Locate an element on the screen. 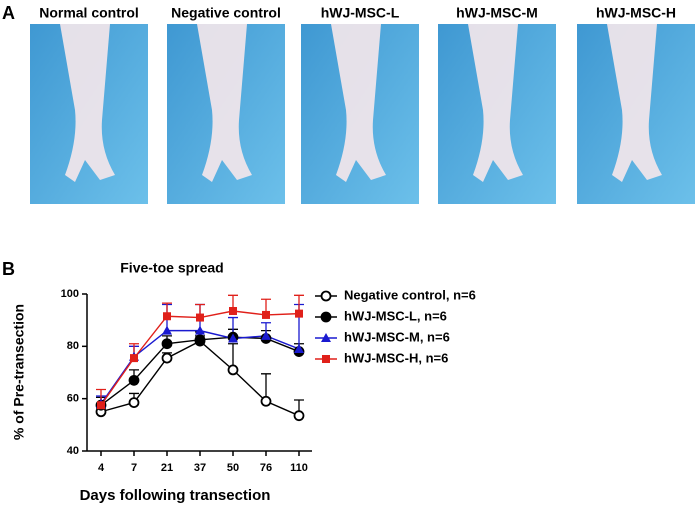 The height and width of the screenshot is (506, 696). x-tick-label: 76 is located at coordinates (266, 468).